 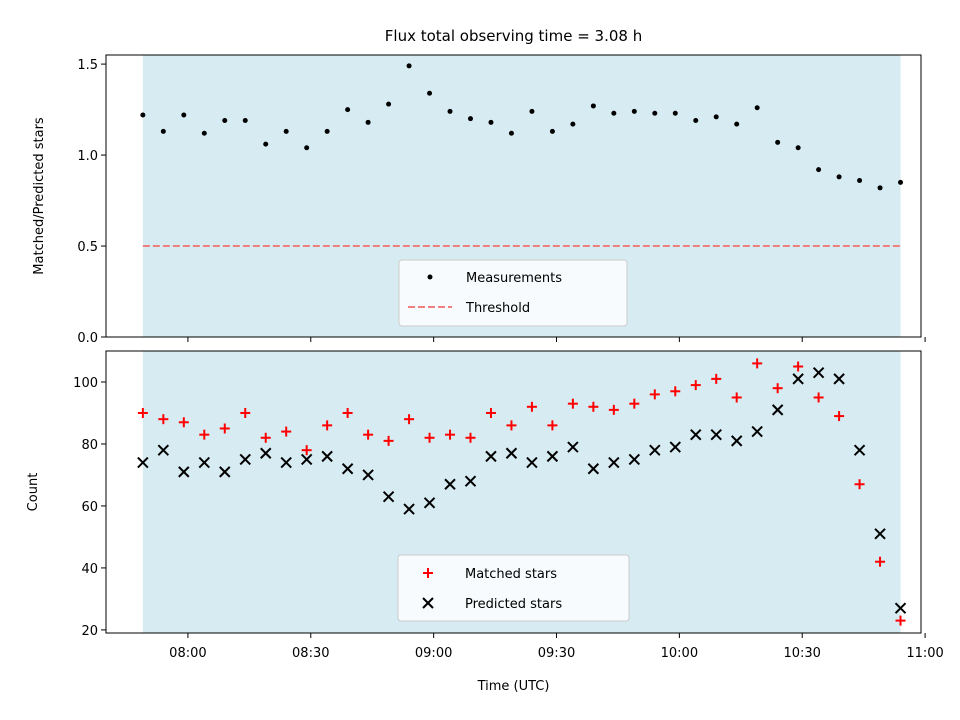 I want to click on ratio-legend-box, so click(x=513, y=293).